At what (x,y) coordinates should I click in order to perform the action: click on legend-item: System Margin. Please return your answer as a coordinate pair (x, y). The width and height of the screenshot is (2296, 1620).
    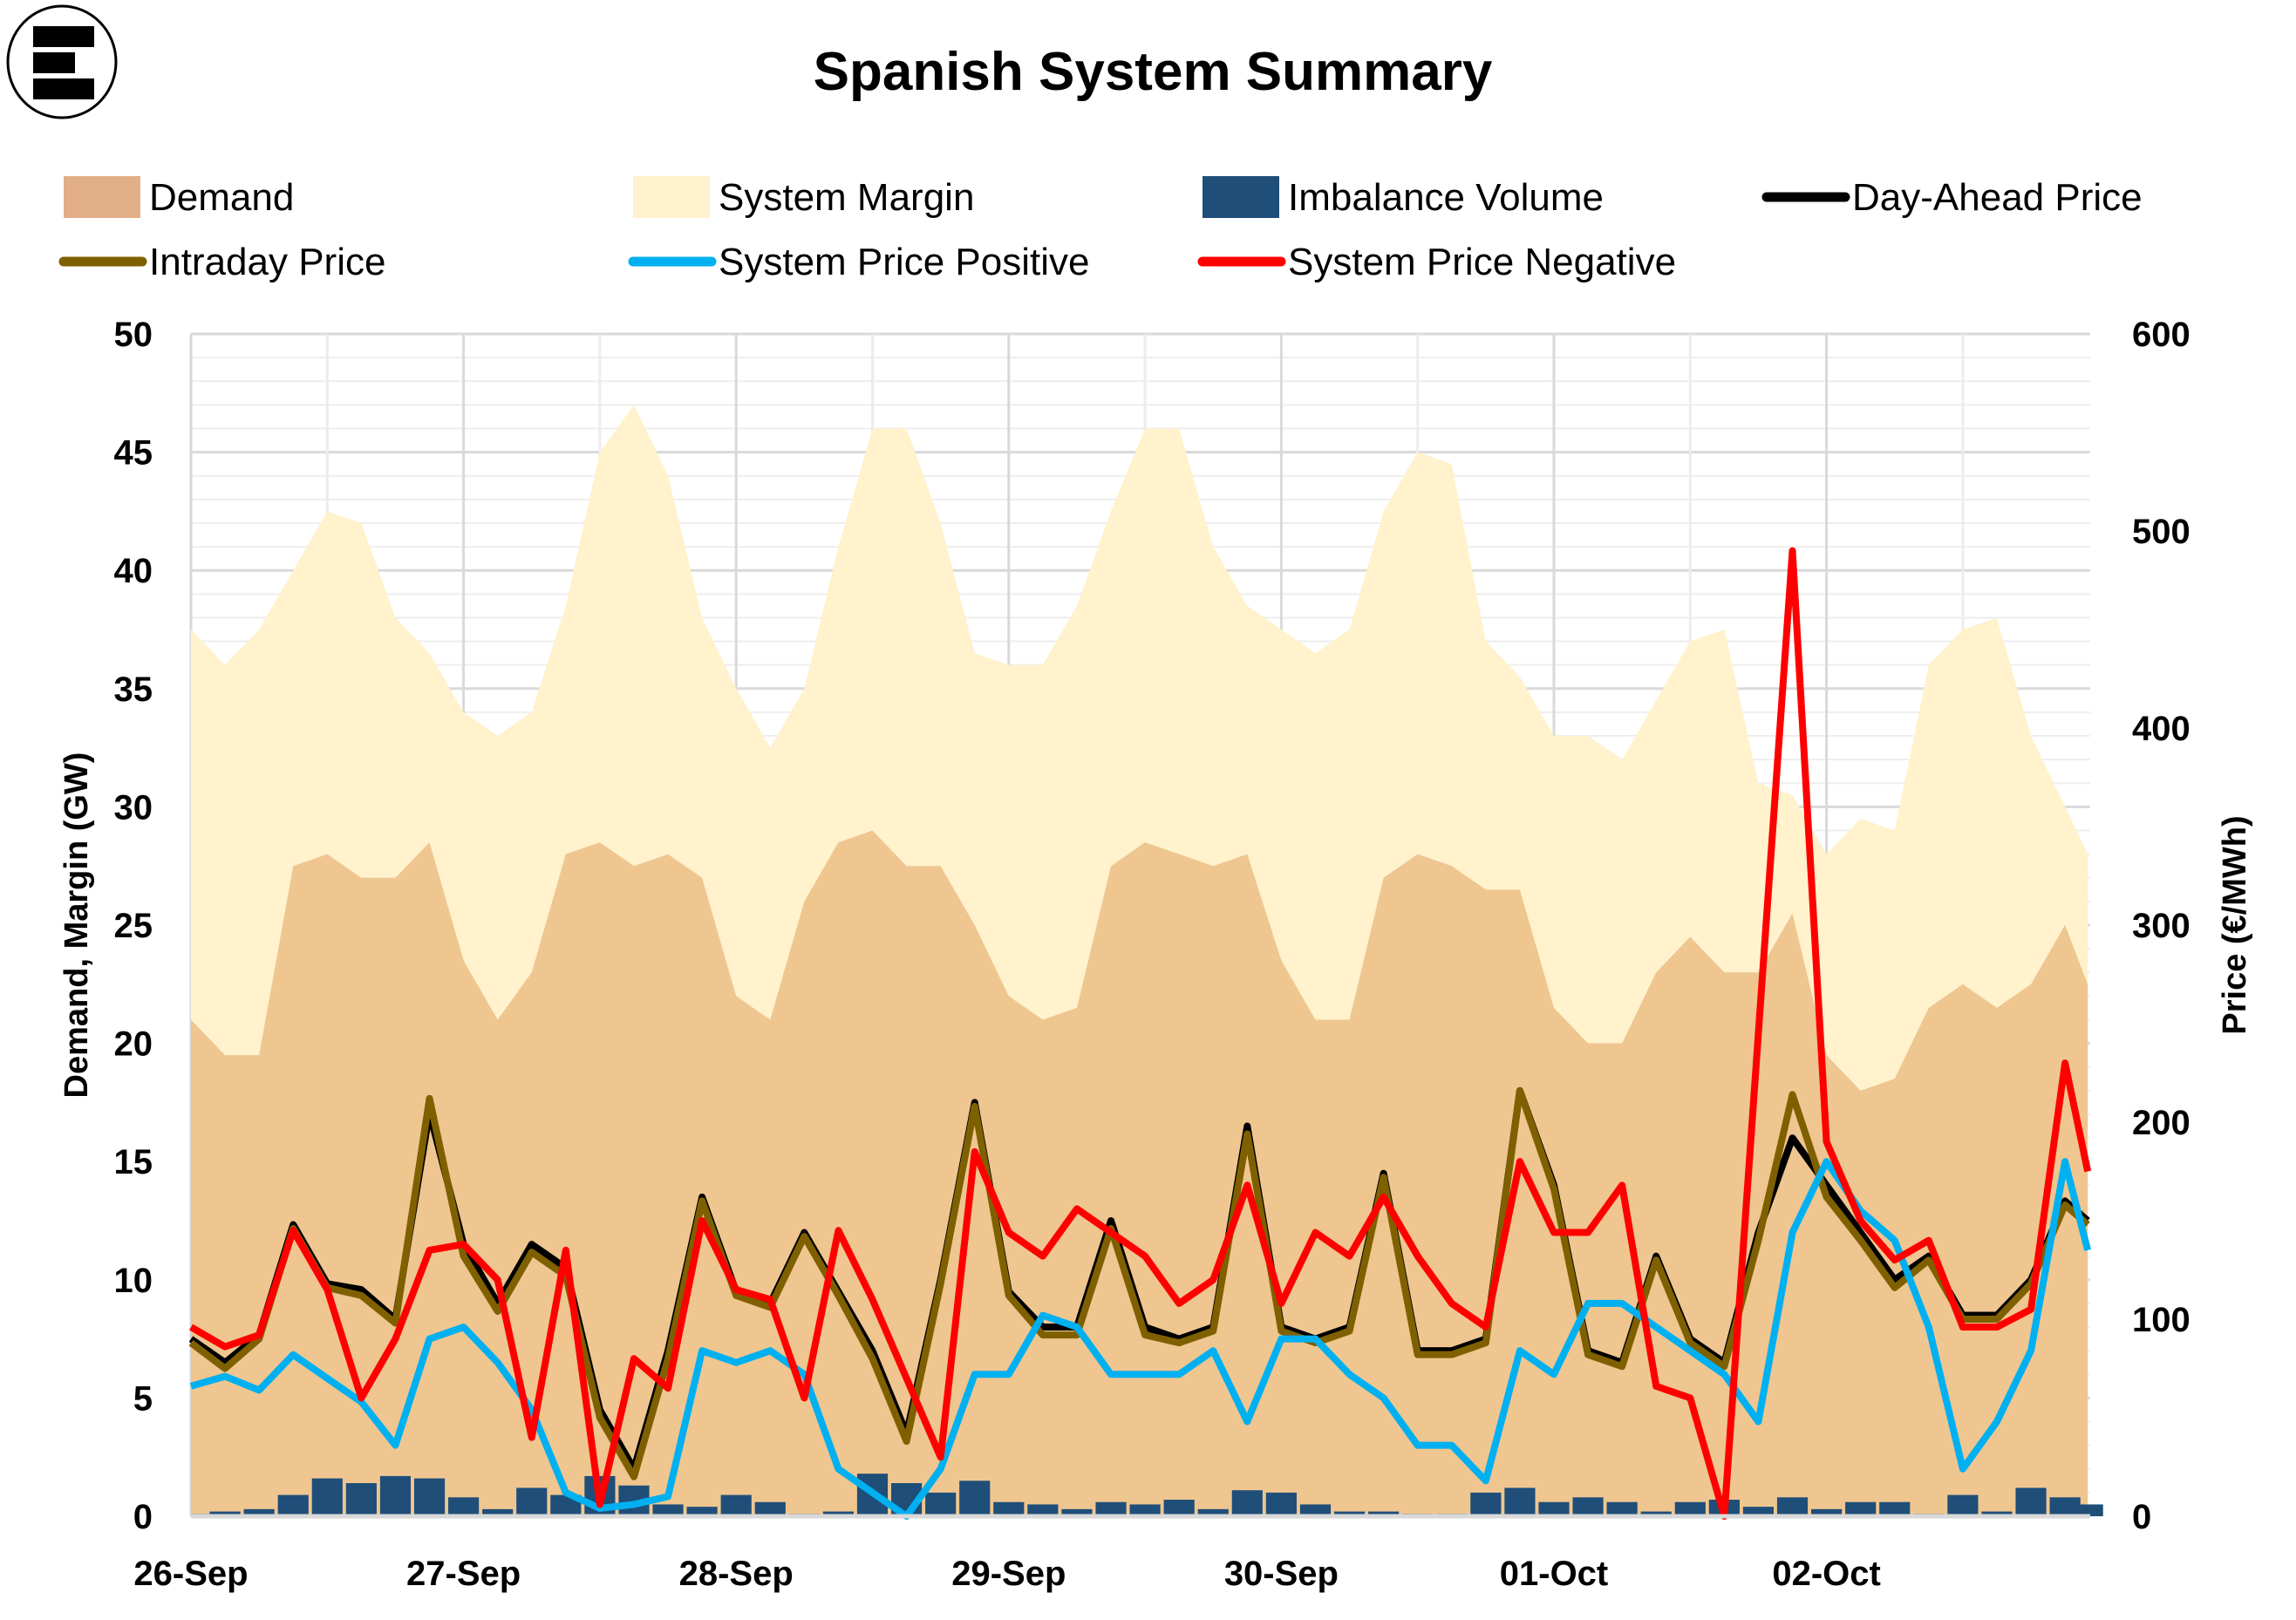
    Looking at the image, I should click on (803, 197).